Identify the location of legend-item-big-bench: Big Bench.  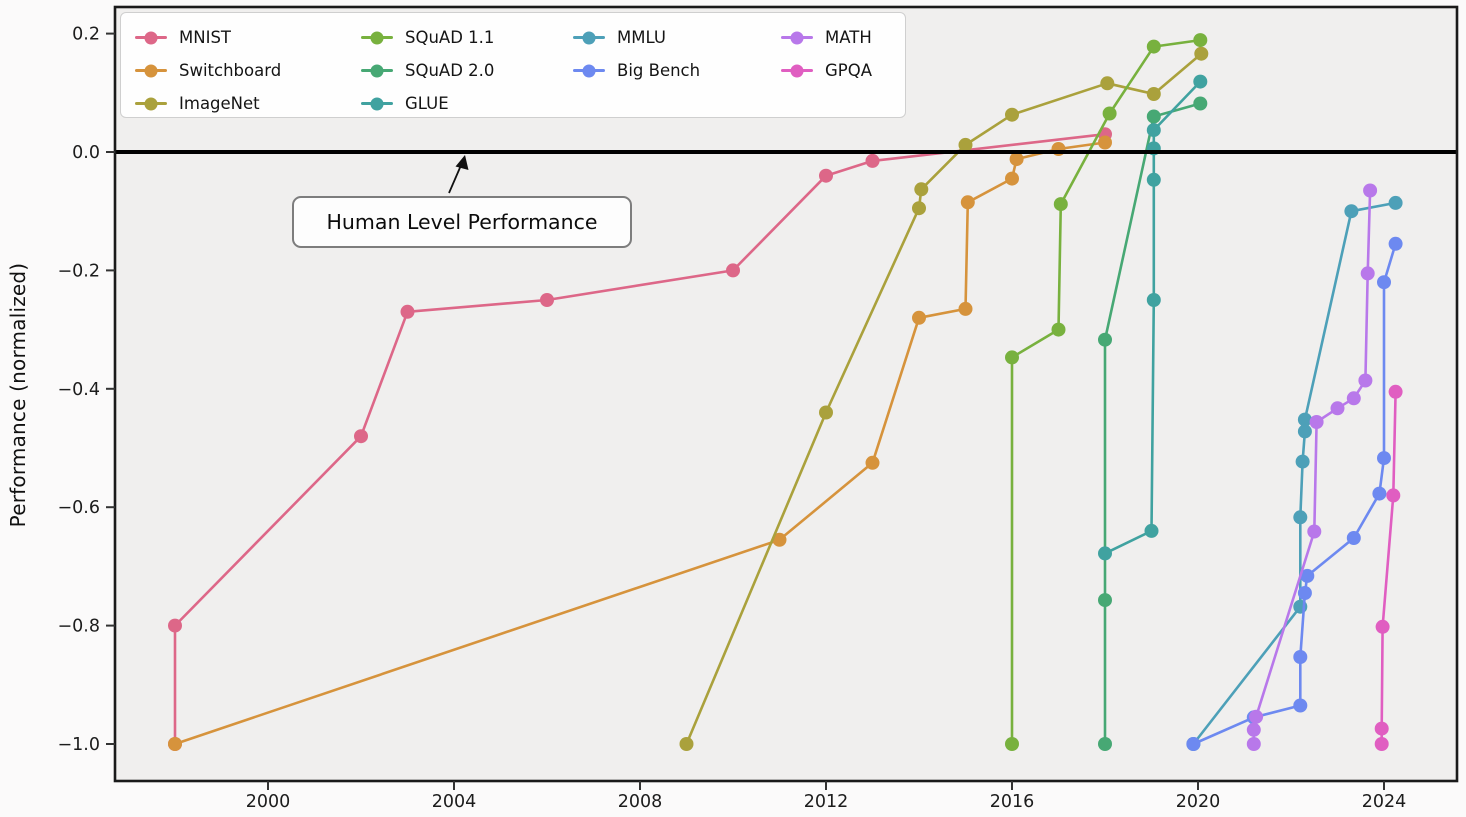
(636, 70).